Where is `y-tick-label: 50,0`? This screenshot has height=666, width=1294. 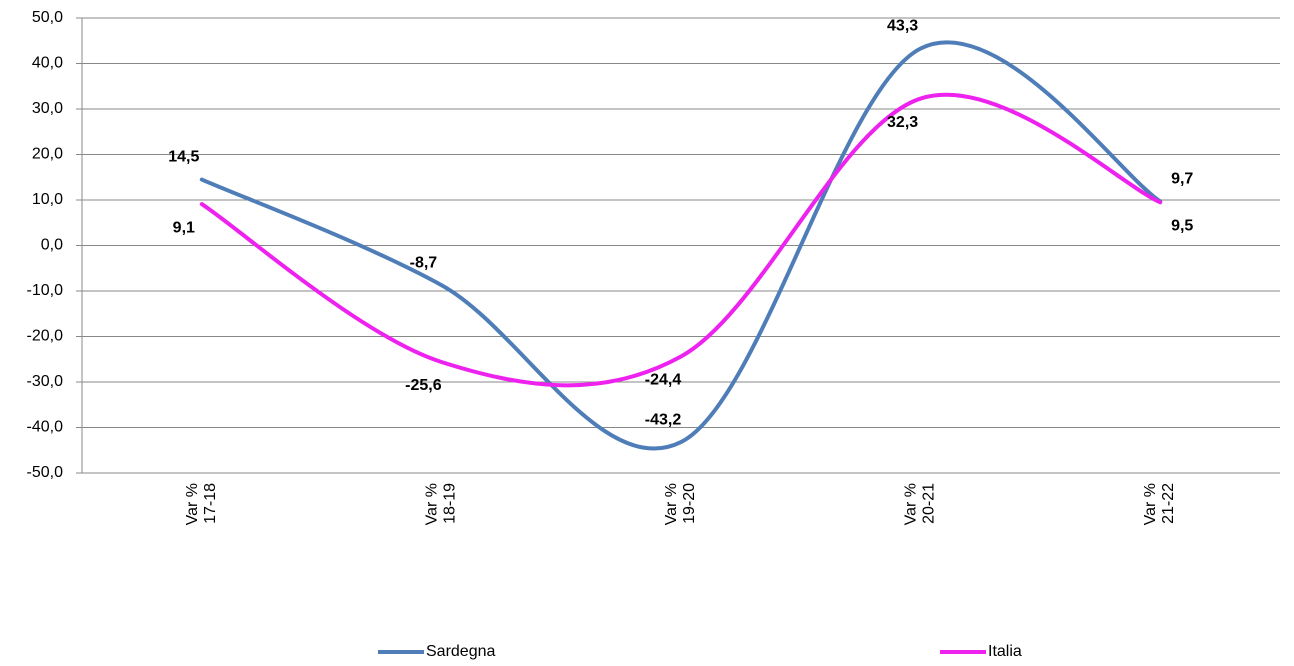
y-tick-label: 50,0 is located at coordinates (47, 17).